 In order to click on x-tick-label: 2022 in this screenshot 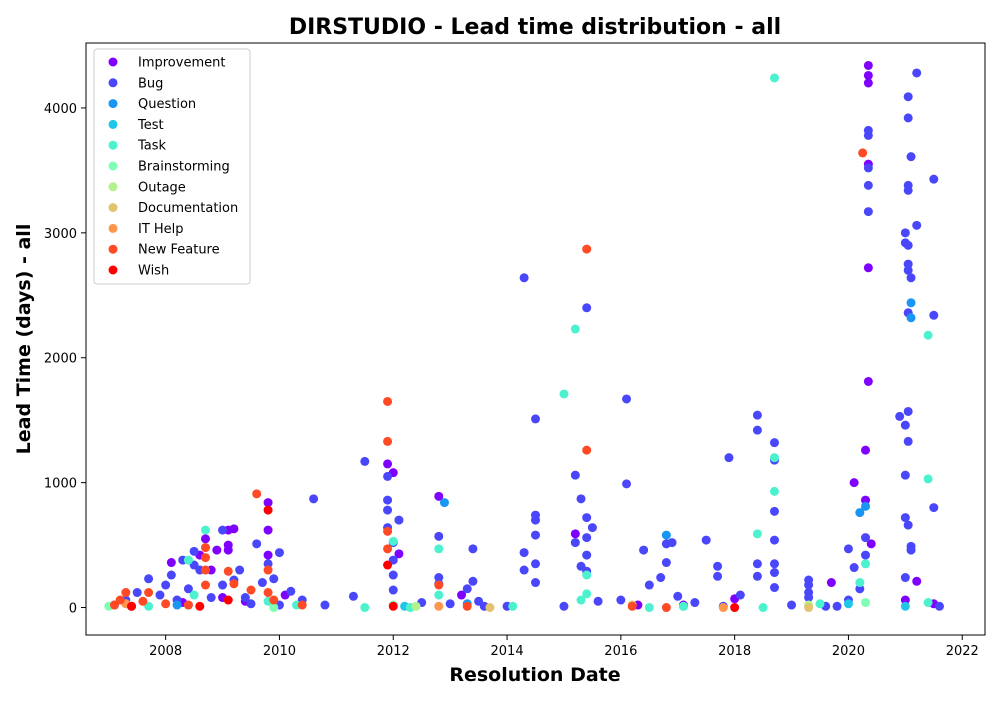, I will do `click(962, 651)`.